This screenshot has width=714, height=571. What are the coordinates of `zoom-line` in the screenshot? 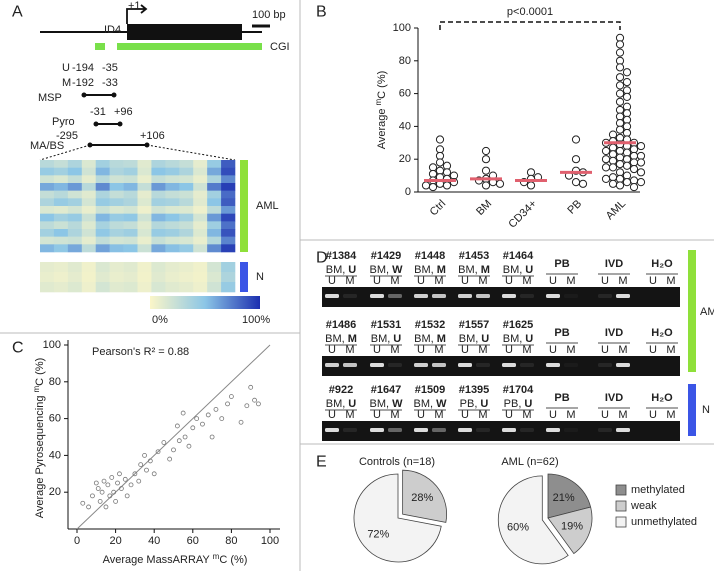 It's located at (65, 152).